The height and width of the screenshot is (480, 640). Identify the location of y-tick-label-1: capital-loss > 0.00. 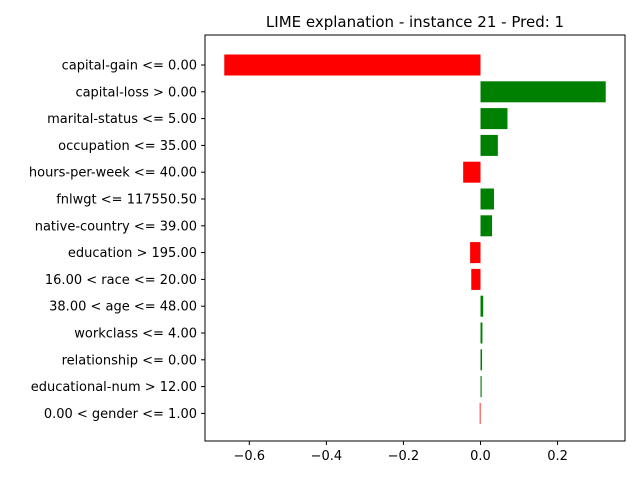
(136, 92).